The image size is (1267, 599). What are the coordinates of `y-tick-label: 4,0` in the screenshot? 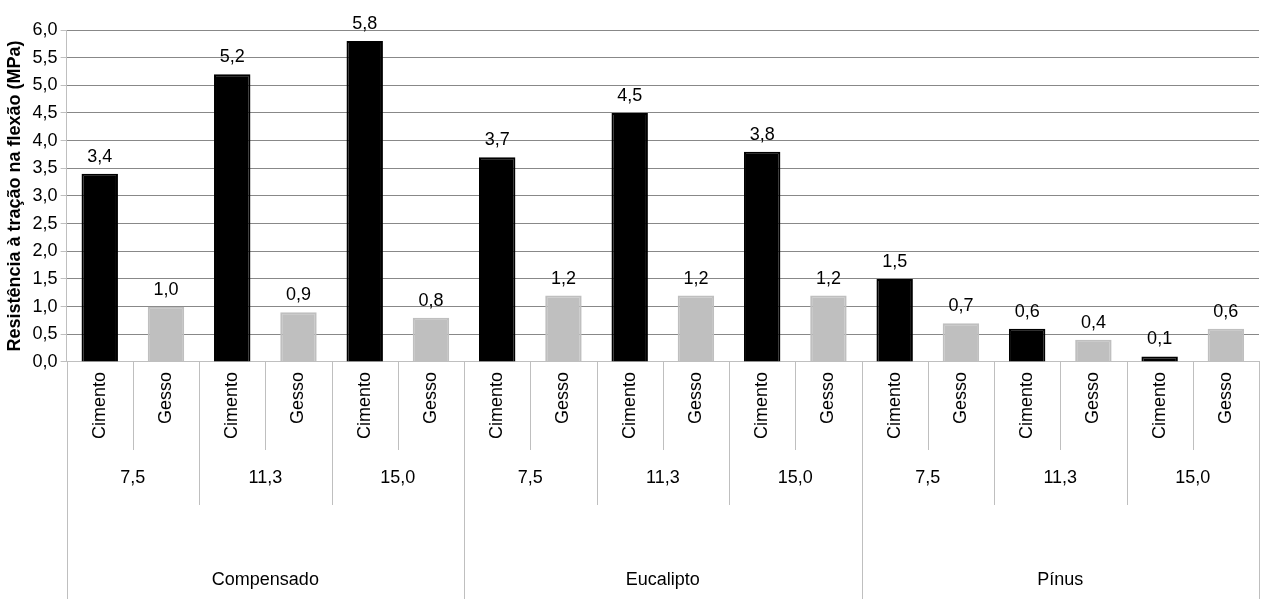 It's located at (45, 139).